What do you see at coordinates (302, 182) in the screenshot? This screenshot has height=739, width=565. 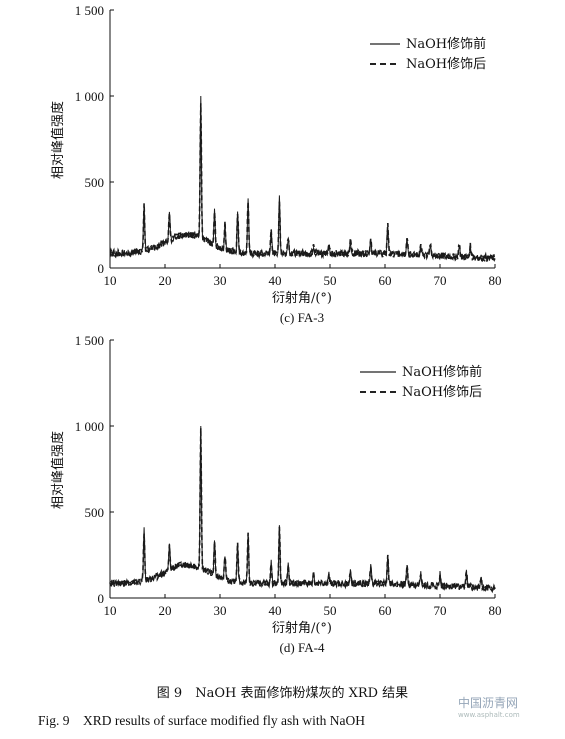 I see `series-line-after` at bounding box center [302, 182].